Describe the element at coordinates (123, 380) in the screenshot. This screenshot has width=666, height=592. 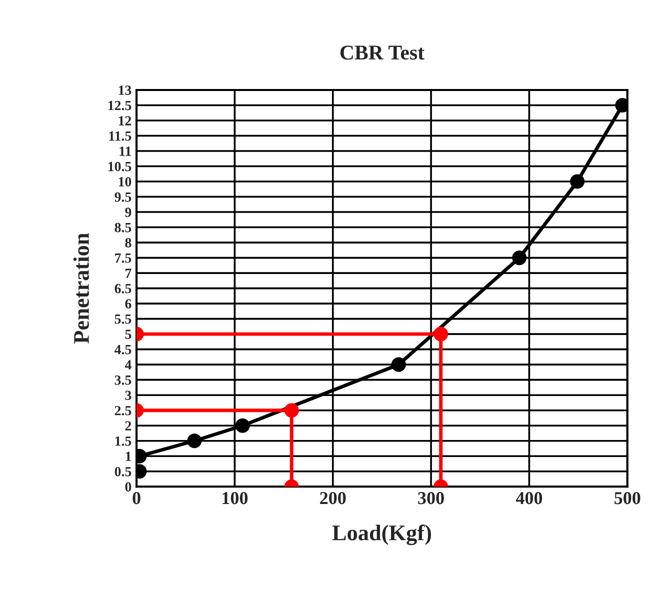
I see `y-tick-label: 3.5` at that location.